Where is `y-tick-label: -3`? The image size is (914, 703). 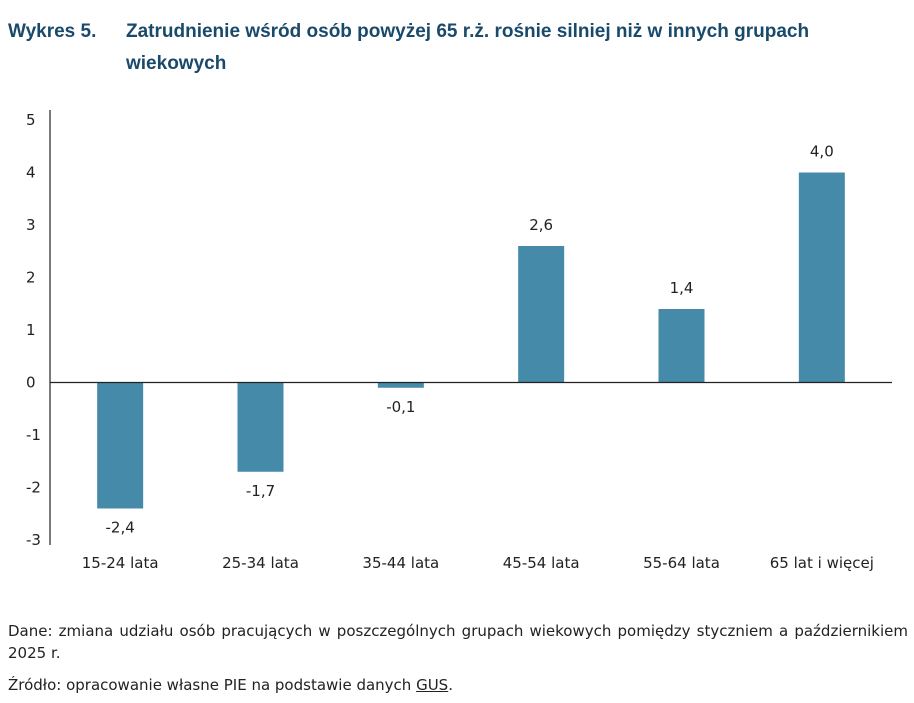
y-tick-label: -3 is located at coordinates (33, 540).